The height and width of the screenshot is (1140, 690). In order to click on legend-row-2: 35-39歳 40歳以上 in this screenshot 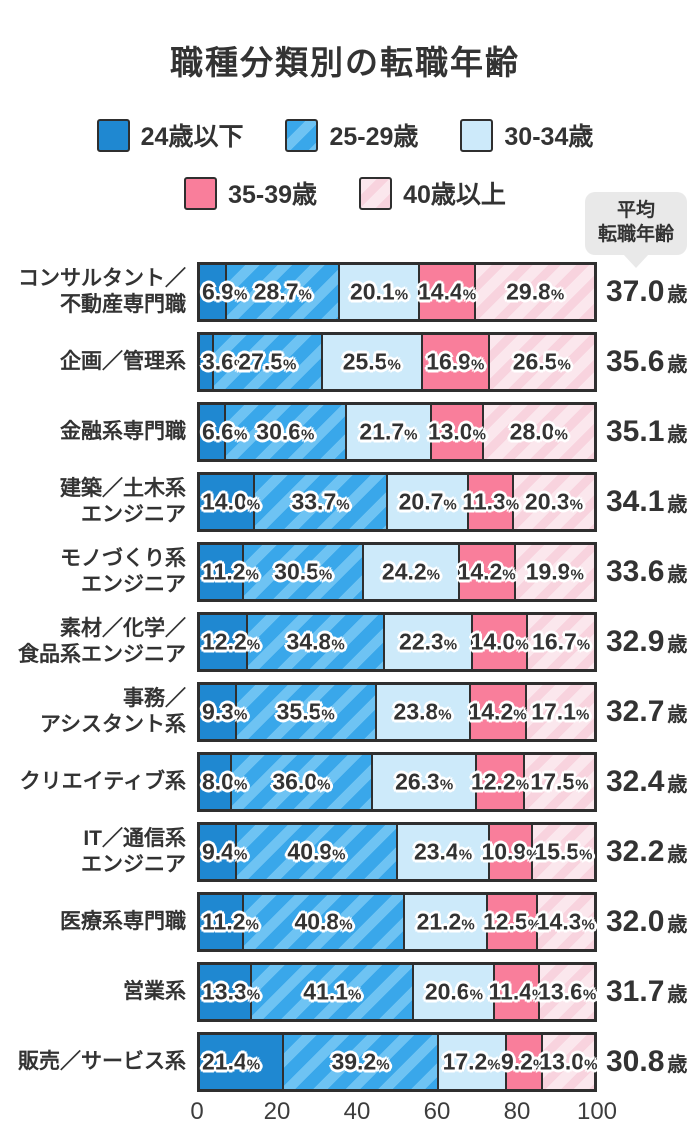, I will do `click(345, 193)`.